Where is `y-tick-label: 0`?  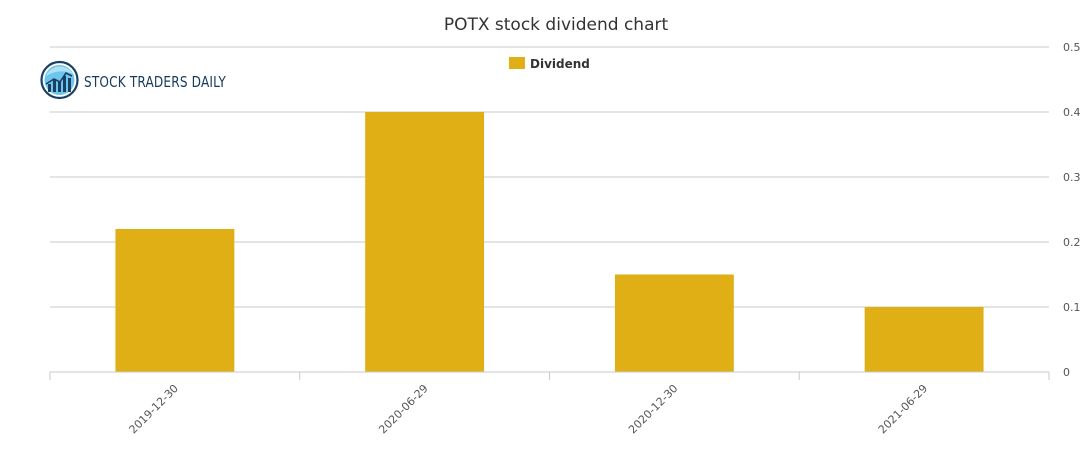
y-tick-label: 0 is located at coordinates (1066, 372).